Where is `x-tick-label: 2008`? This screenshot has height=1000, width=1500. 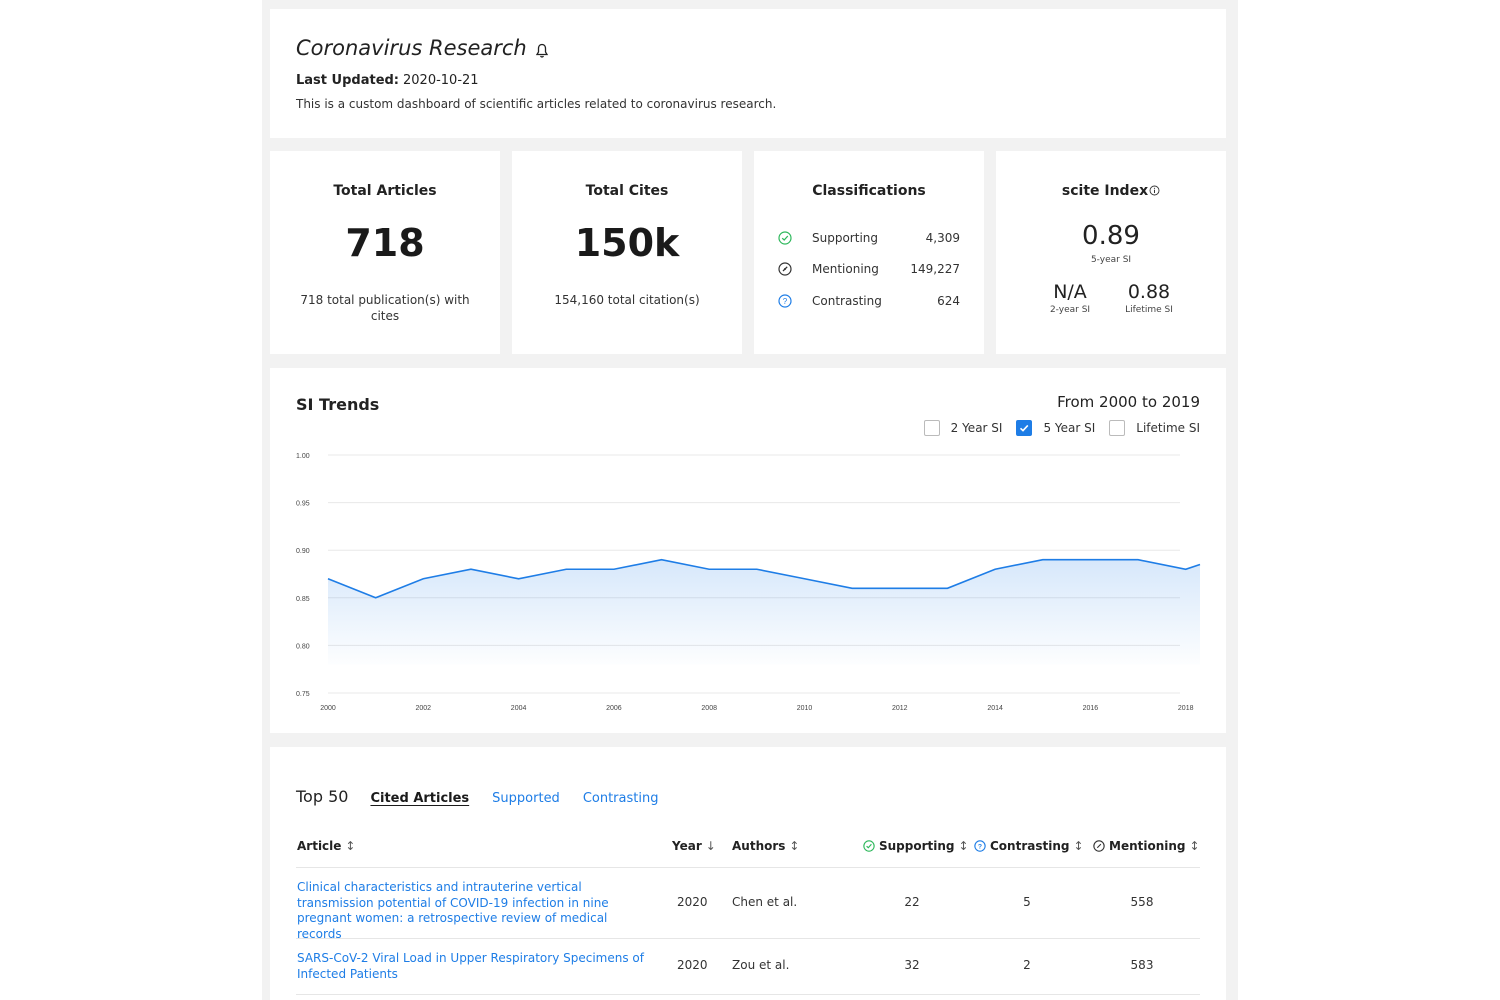 x-tick-label: 2008 is located at coordinates (709, 708).